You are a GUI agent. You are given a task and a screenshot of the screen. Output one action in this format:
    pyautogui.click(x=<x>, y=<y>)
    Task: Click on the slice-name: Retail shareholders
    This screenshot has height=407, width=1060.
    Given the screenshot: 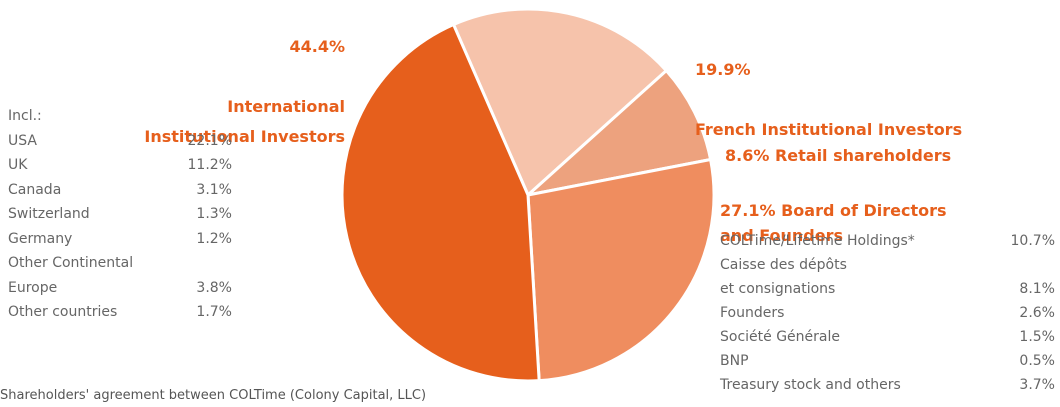 What is the action you would take?
    pyautogui.click(x=863, y=155)
    